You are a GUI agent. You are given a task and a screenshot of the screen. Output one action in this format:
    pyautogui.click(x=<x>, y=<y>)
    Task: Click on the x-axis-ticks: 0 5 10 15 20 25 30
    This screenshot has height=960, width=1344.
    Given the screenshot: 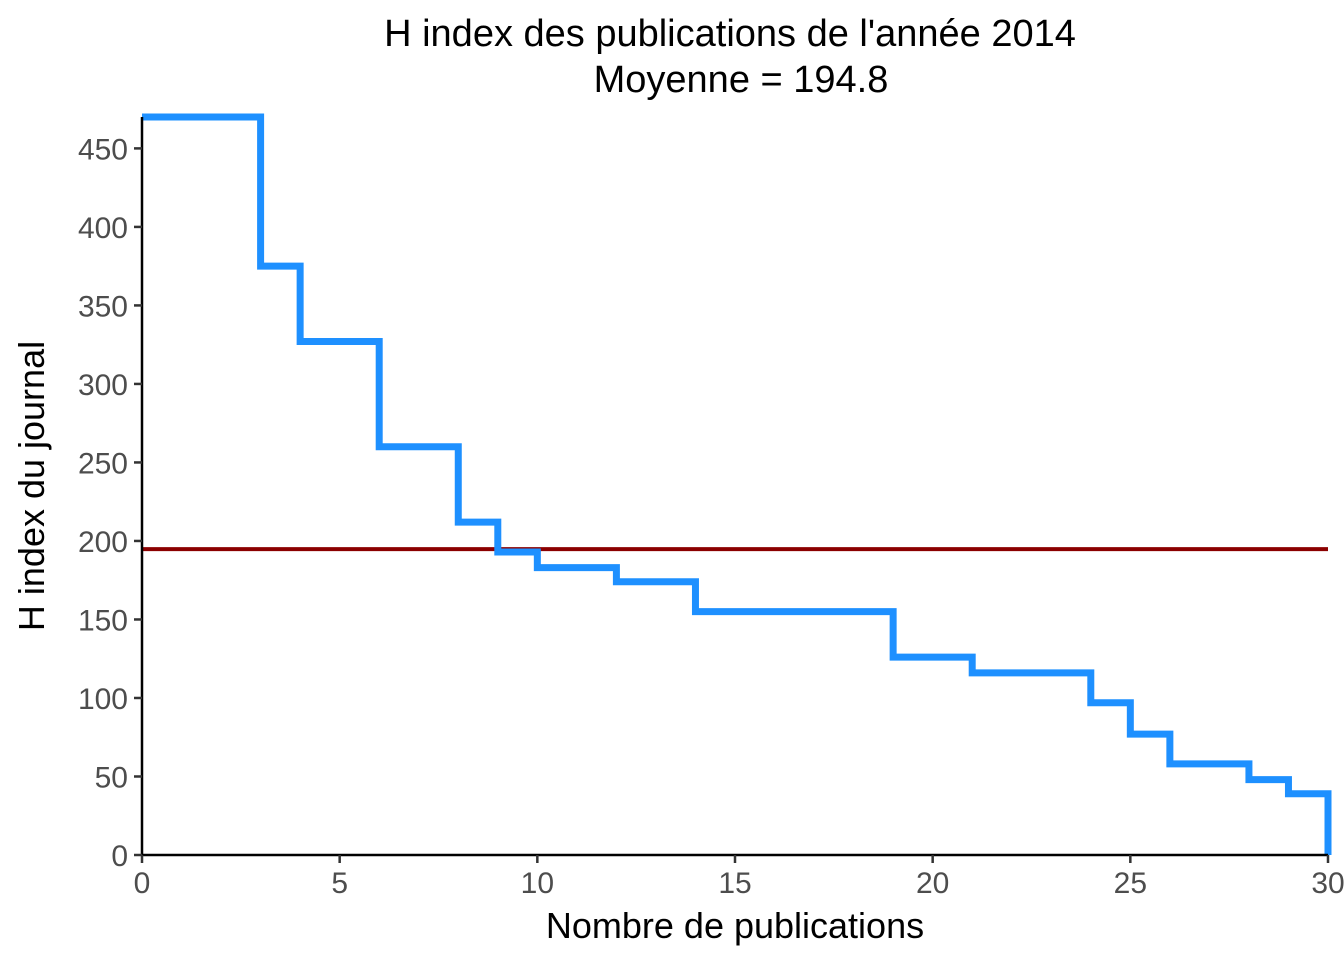 What is the action you would take?
    pyautogui.click(x=739, y=877)
    